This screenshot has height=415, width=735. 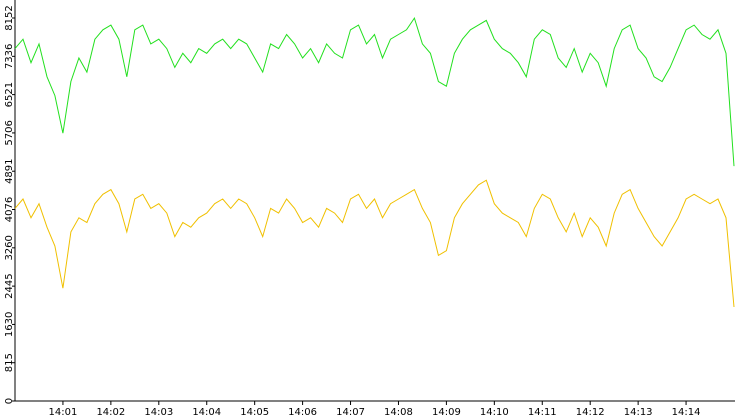 What do you see at coordinates (9, 247) in the screenshot?
I see `y-tick-label: 3260` at bounding box center [9, 247].